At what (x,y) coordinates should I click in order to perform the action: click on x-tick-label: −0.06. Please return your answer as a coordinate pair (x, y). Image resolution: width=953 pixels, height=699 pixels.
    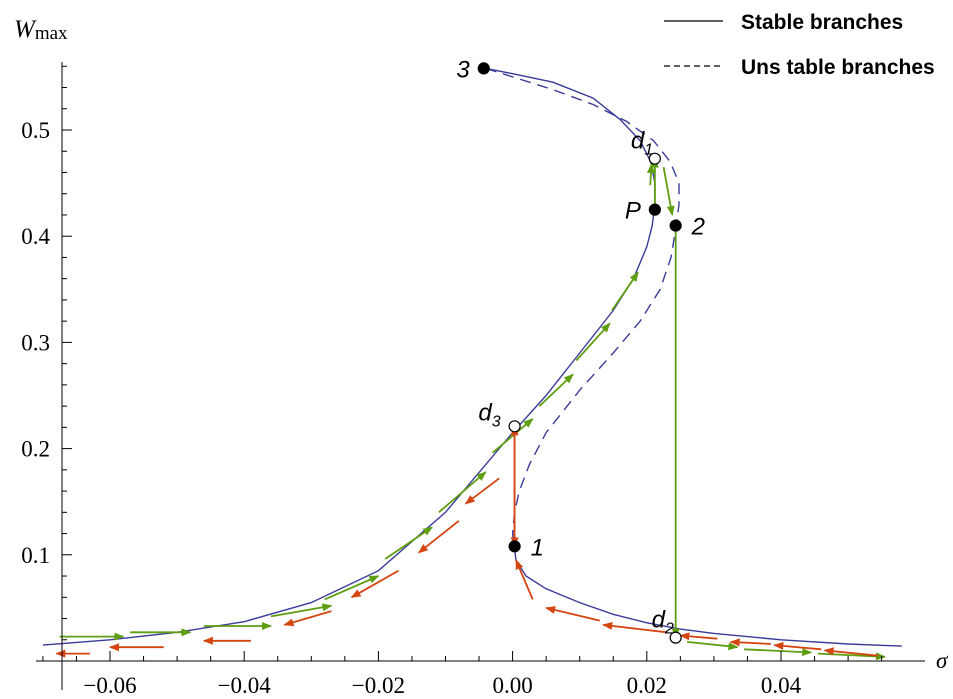
    Looking at the image, I should click on (109, 685).